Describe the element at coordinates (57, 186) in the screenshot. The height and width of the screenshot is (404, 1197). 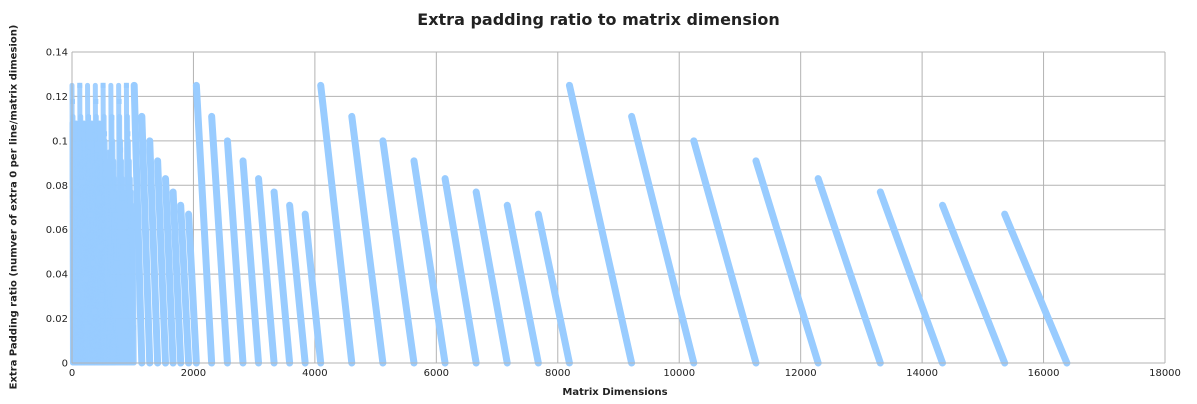
I see `y-tick-label: 0.08` at that location.